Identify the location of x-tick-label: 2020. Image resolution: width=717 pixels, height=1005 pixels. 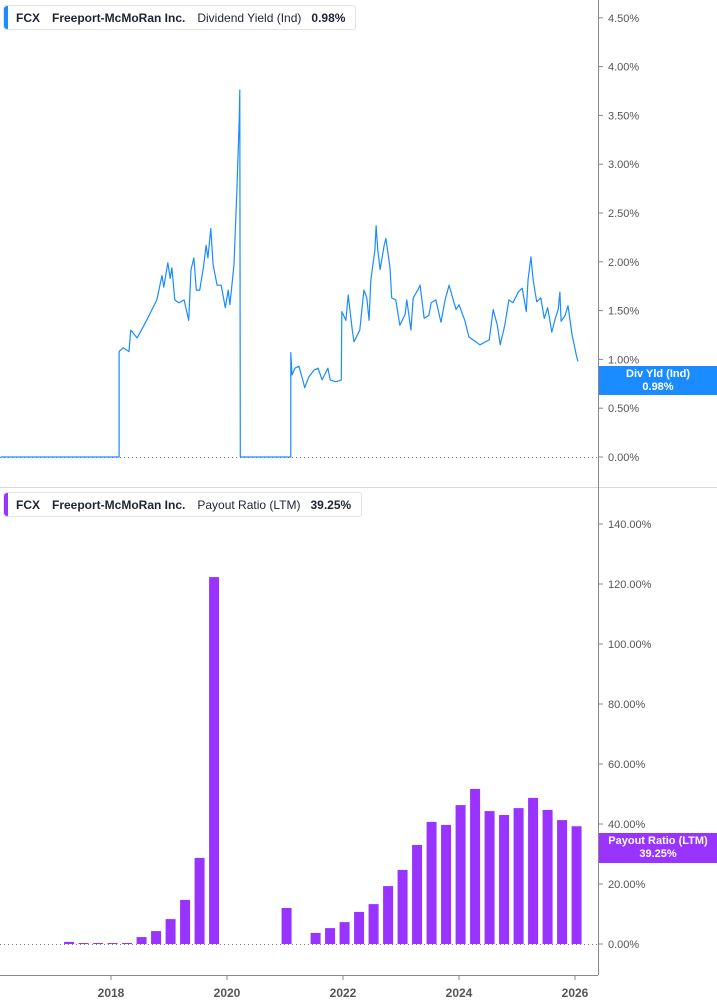
(227, 993).